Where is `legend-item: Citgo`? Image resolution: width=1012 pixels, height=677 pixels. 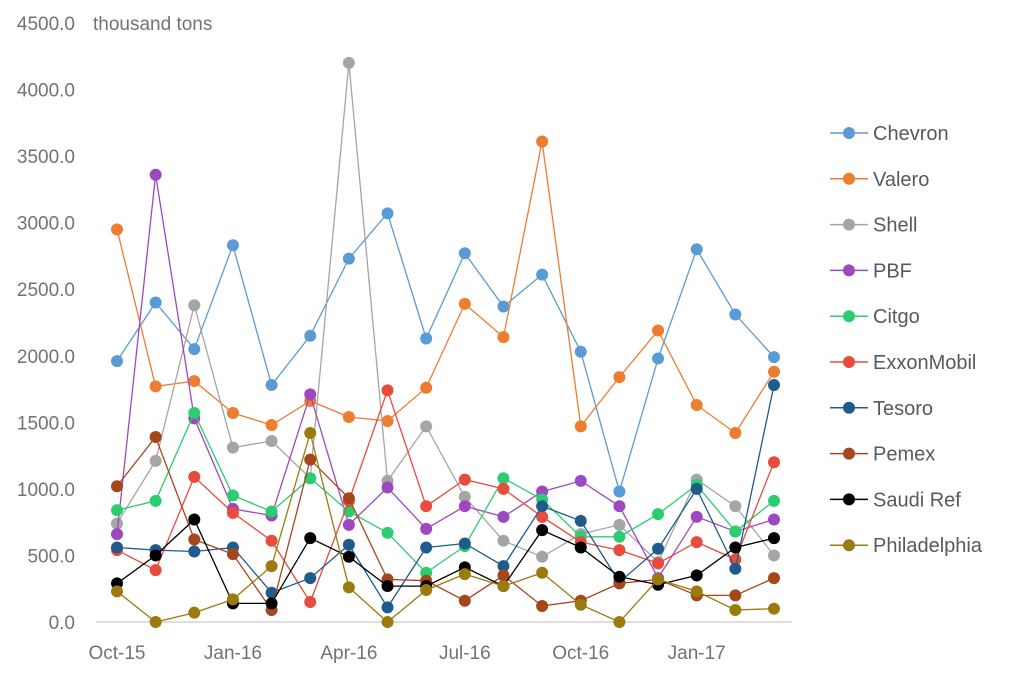 legend-item: Citgo is located at coordinates (875, 317).